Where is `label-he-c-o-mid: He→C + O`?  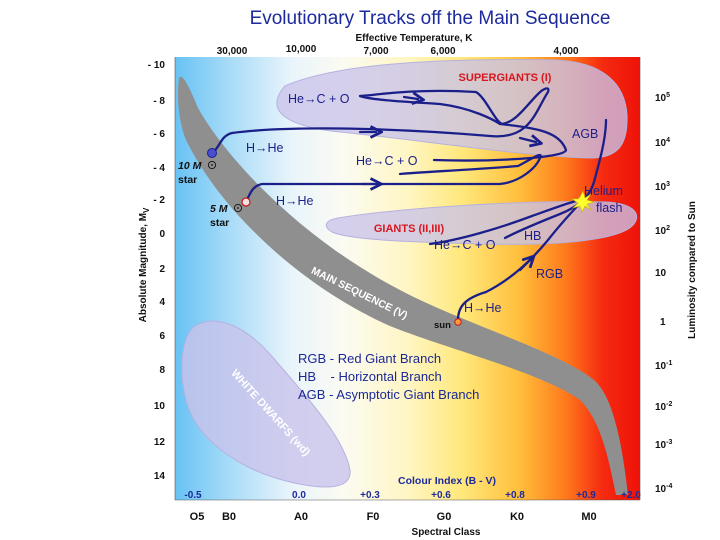 label-he-c-o-mid: He→C + O is located at coordinates (387, 161).